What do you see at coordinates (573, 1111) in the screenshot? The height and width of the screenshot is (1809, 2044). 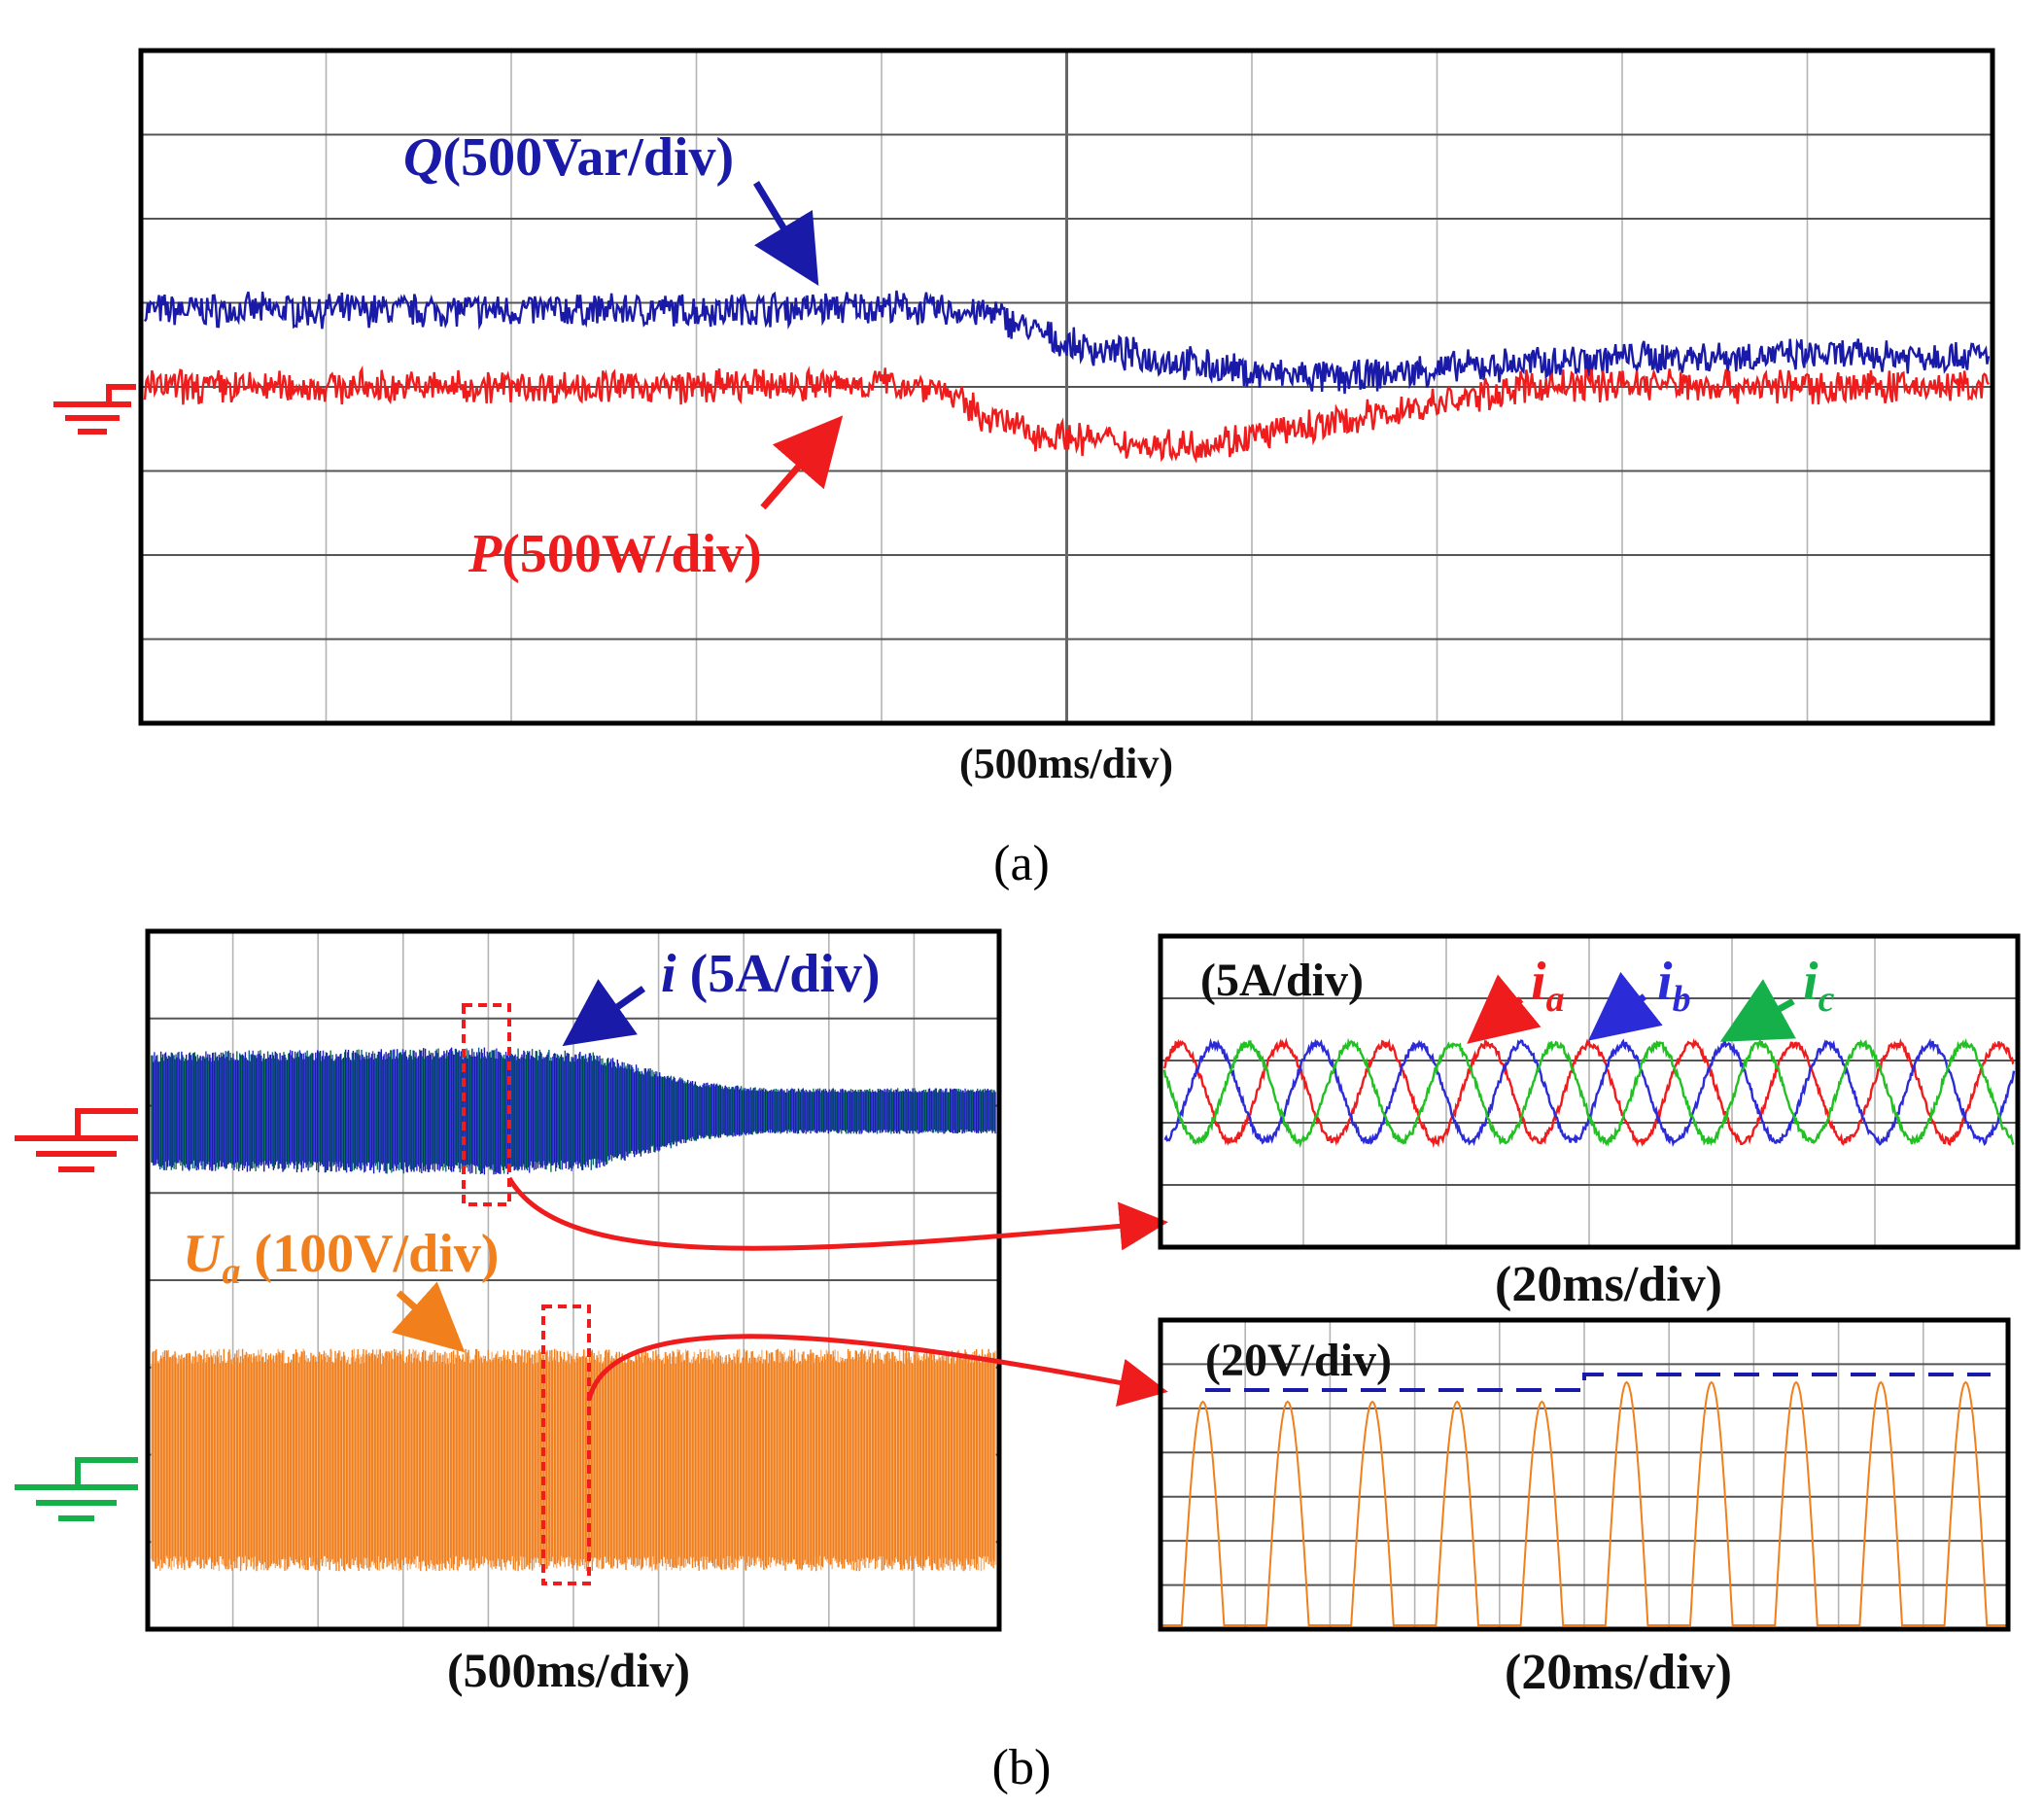 I see `current-envelope-trace` at bounding box center [573, 1111].